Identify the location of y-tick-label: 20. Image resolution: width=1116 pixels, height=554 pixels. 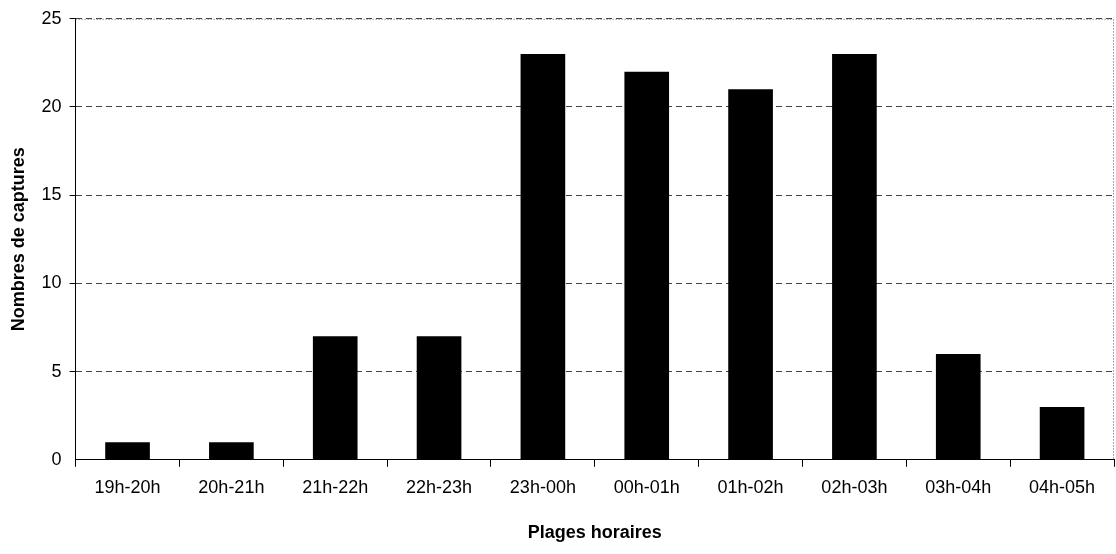
(51, 105).